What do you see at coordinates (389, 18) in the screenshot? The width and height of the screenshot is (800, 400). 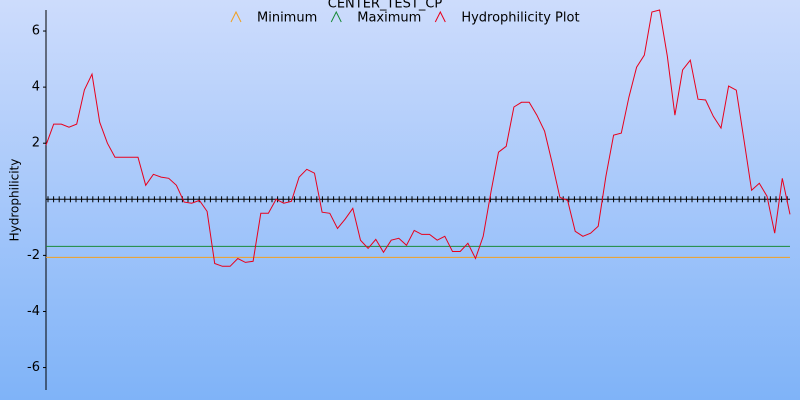 I see `legend-label: Maximum` at bounding box center [389, 18].